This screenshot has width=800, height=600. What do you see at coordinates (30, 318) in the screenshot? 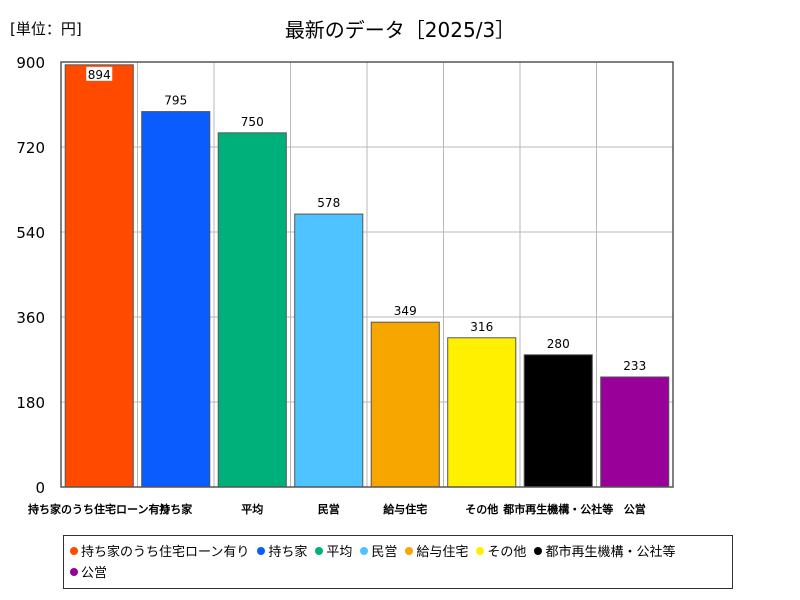
I see `y-tick-label: 360` at bounding box center [30, 318].